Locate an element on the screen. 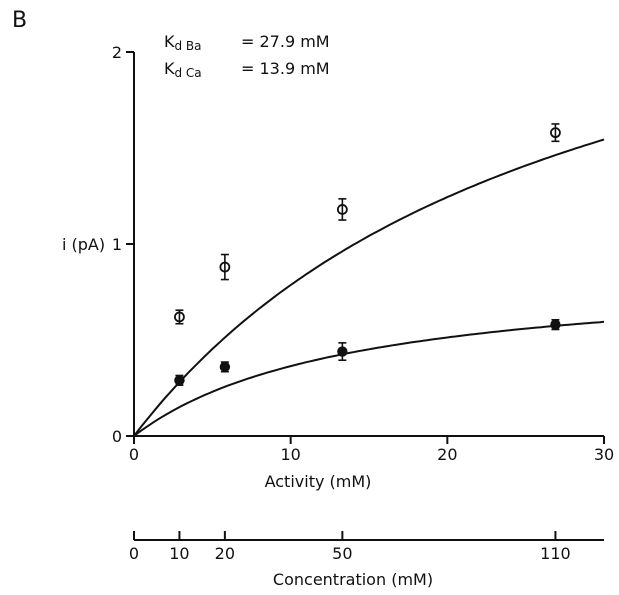 The image size is (619, 595). y-tick-label-0: 0 is located at coordinates (117, 436).